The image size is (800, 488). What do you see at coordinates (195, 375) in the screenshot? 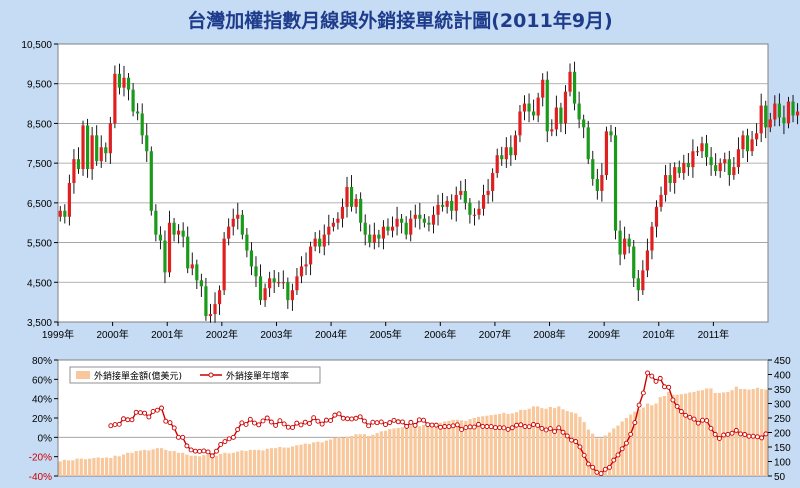
I see `legend-box` at bounding box center [195, 375].